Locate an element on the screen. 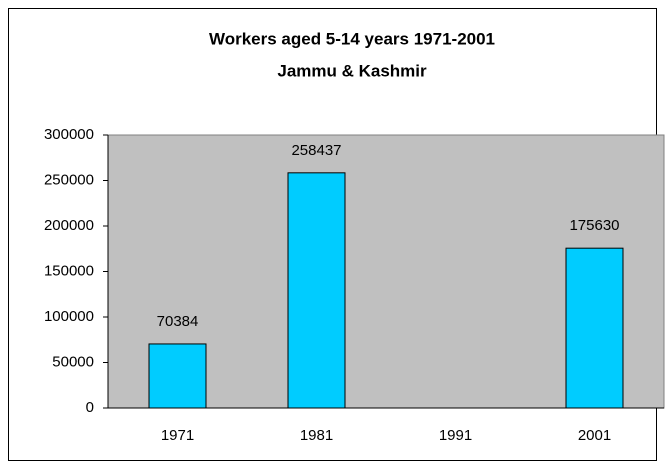  y-tick-label: 50000 is located at coordinates (73, 361).